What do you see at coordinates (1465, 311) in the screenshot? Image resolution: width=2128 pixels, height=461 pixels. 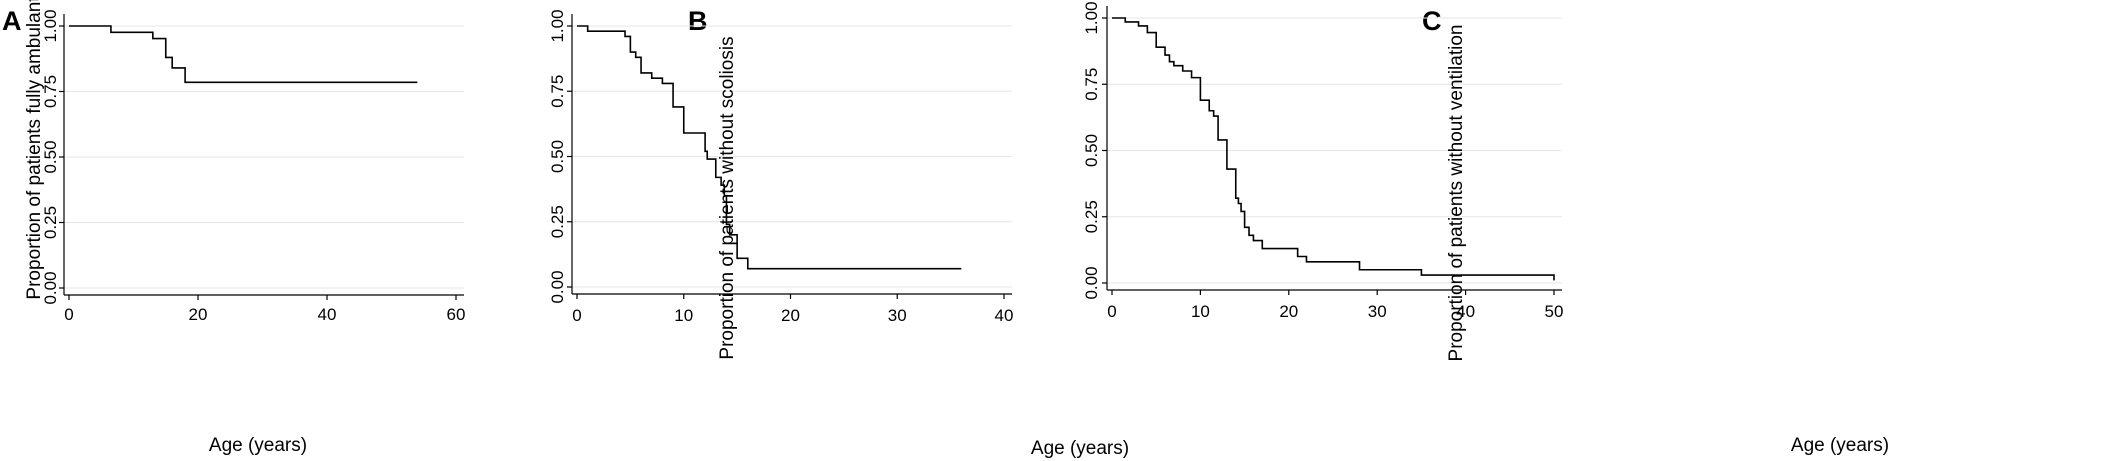 I see `x-tick-label-c-4: 40` at bounding box center [1465, 311].